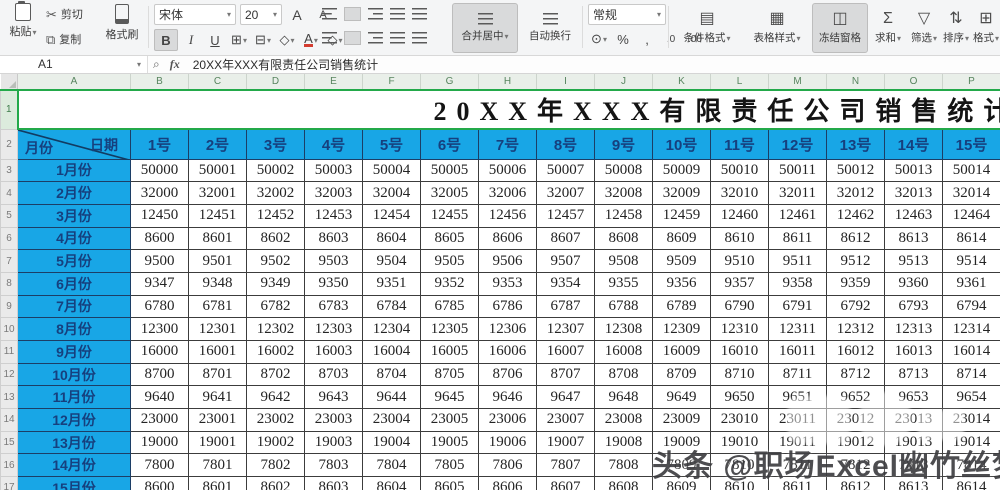 This screenshot has height=490, width=1000. I want to click on column-letter: F, so click(391, 82).